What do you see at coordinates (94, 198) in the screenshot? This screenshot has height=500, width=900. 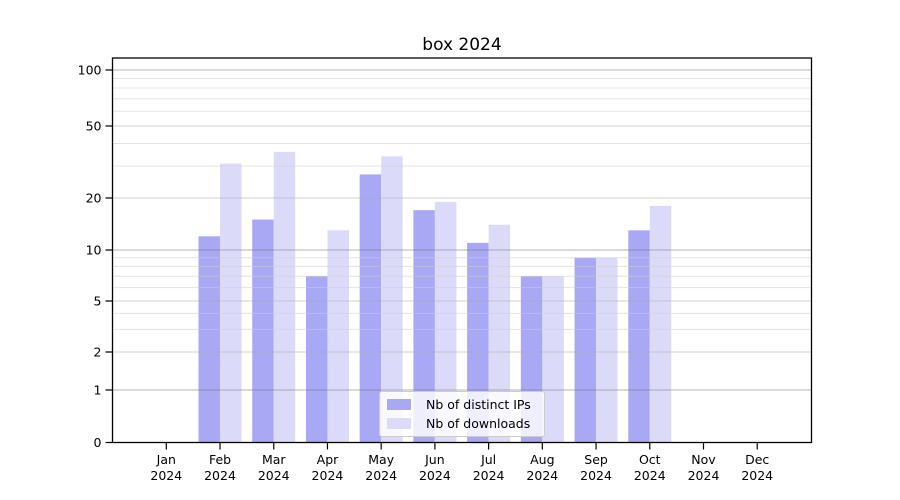 I see `ytick-label-20: 20` at bounding box center [94, 198].